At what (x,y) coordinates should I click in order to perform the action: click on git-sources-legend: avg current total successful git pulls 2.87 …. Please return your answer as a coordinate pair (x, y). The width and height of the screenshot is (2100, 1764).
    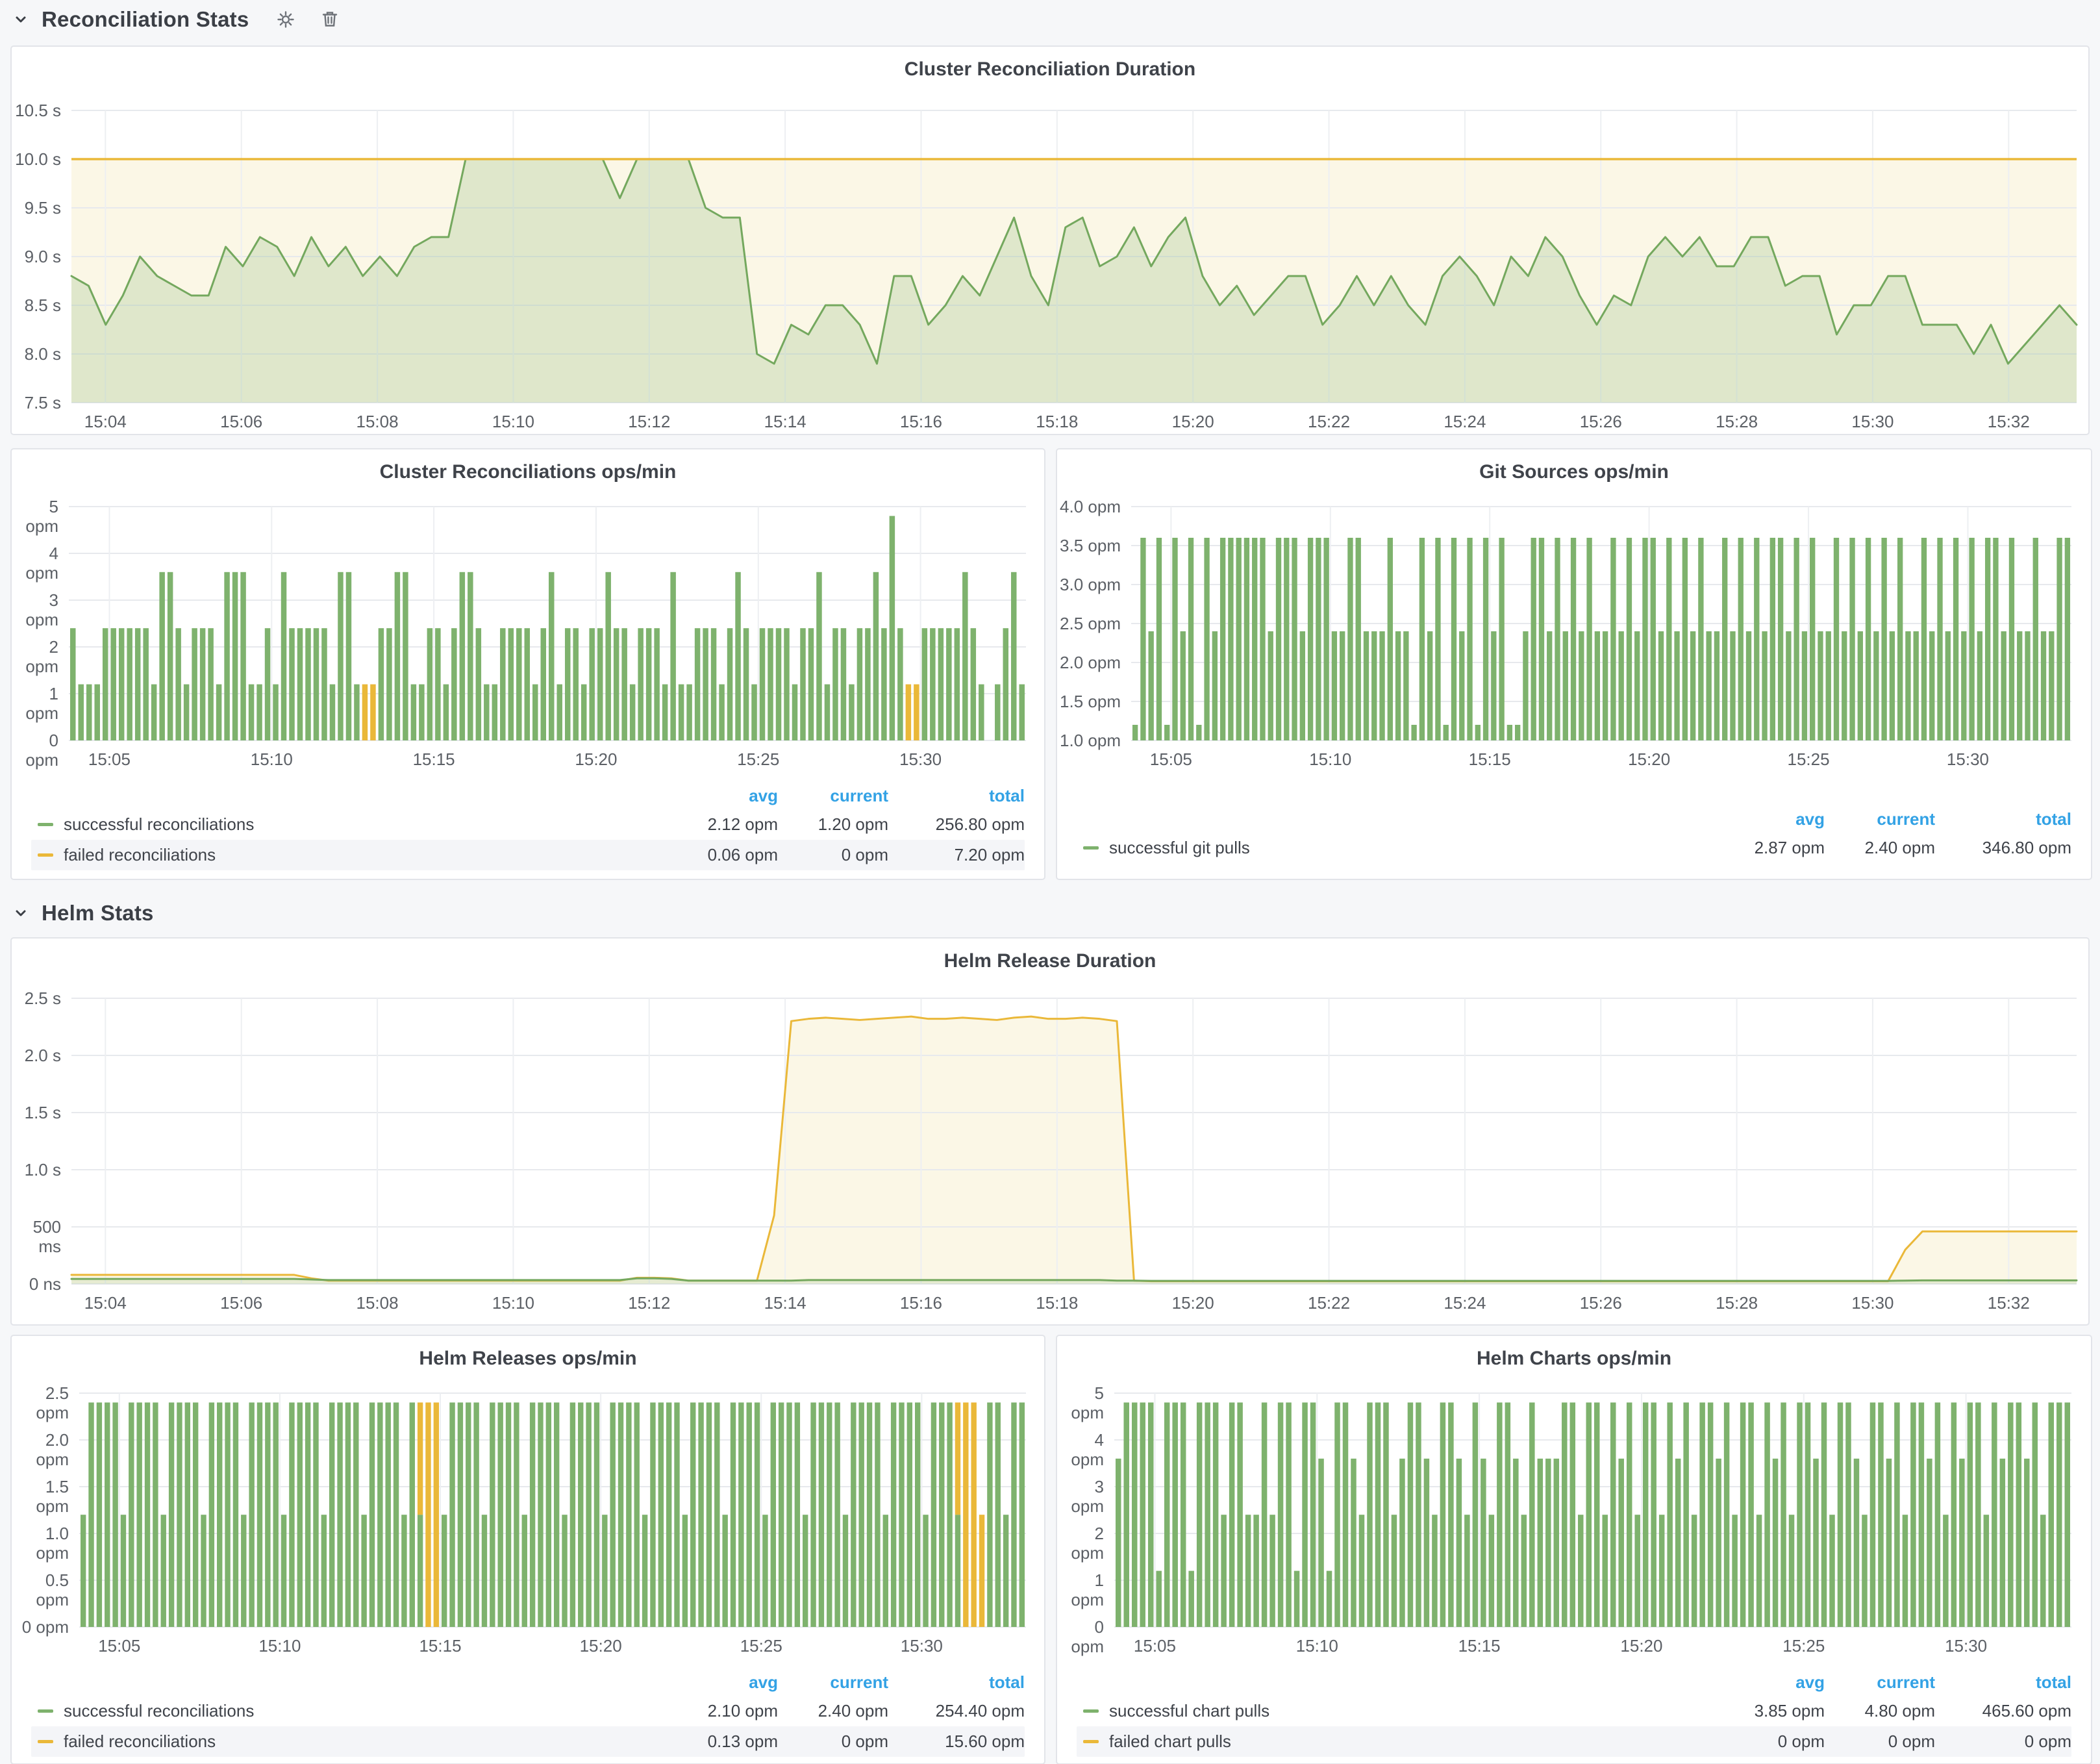
    Looking at the image, I should click on (1574, 834).